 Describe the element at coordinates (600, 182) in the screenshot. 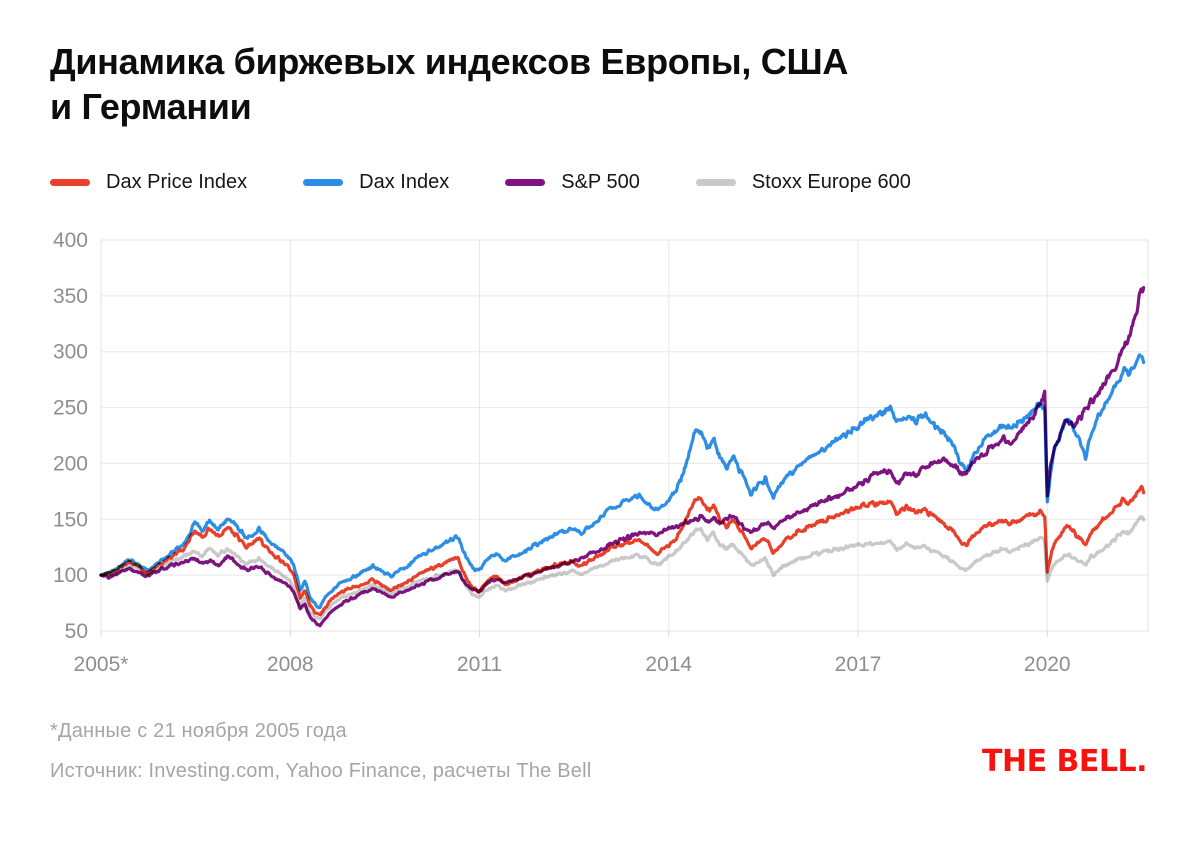

I see `legend-label: S&P 500` at that location.